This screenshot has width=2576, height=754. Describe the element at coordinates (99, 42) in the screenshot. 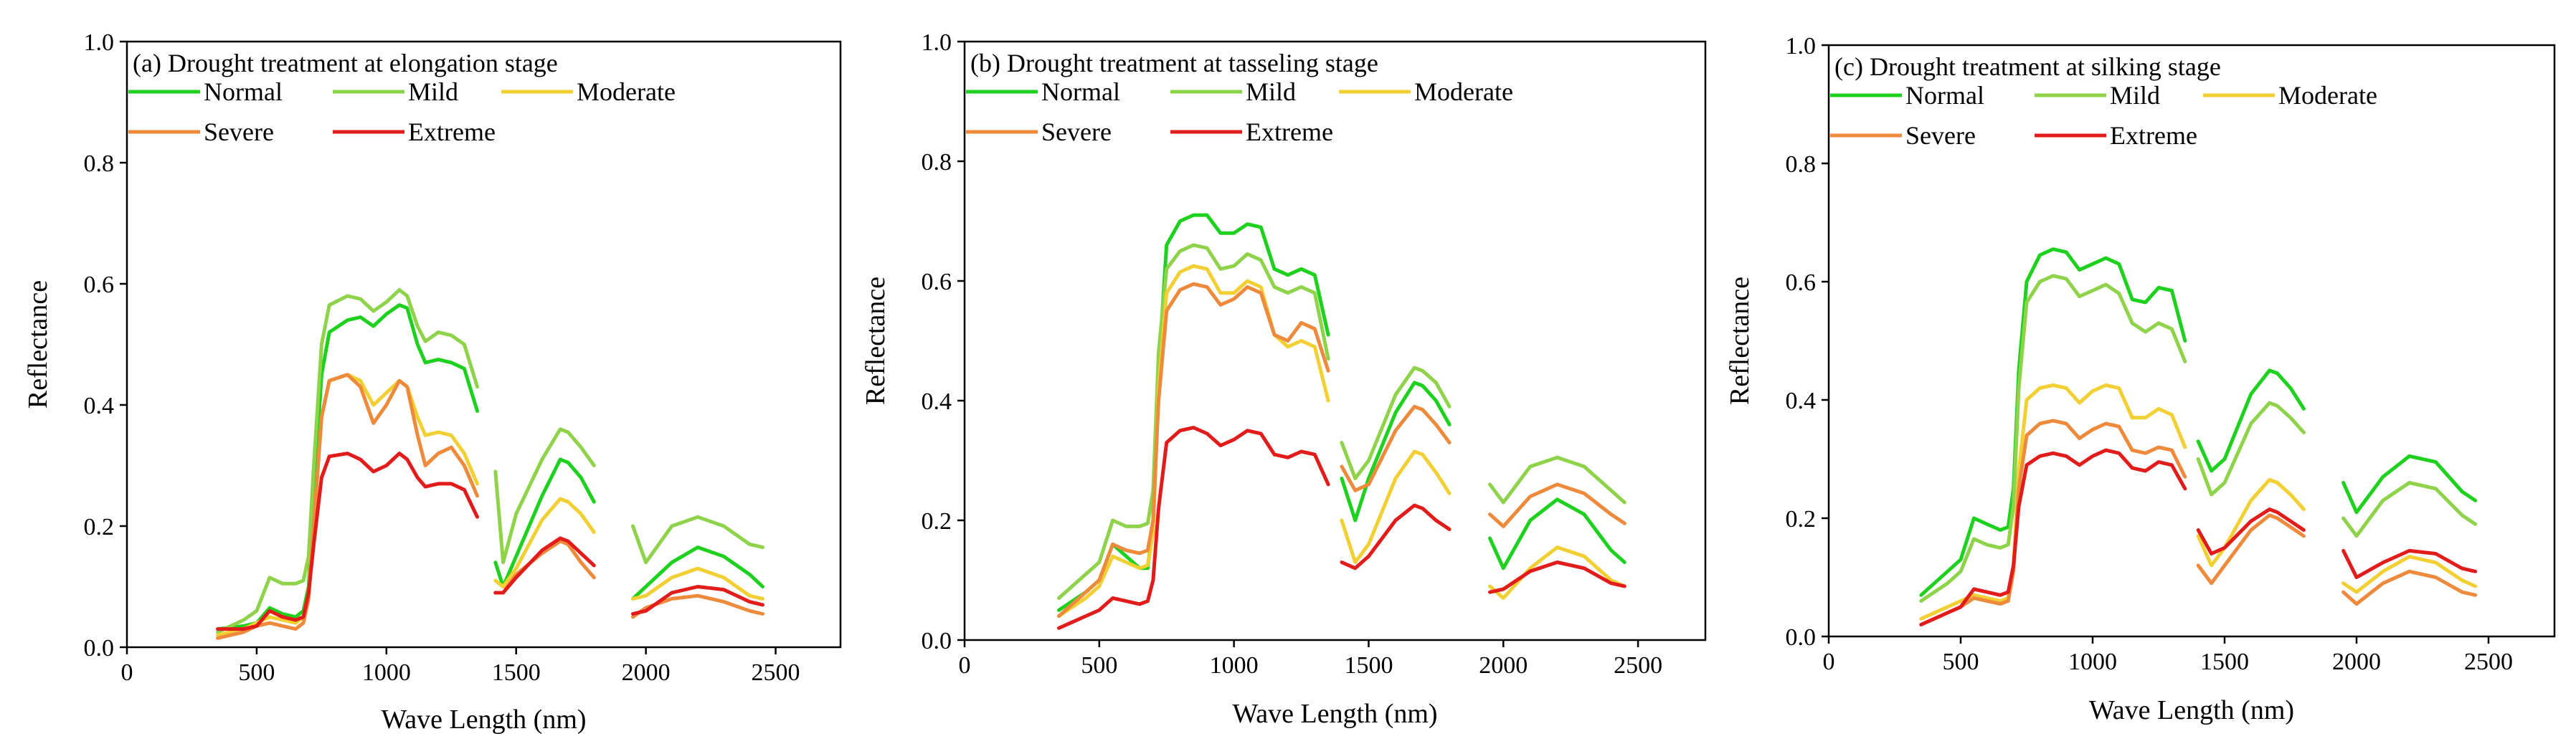

I see `y-tick-label: 1.0` at that location.